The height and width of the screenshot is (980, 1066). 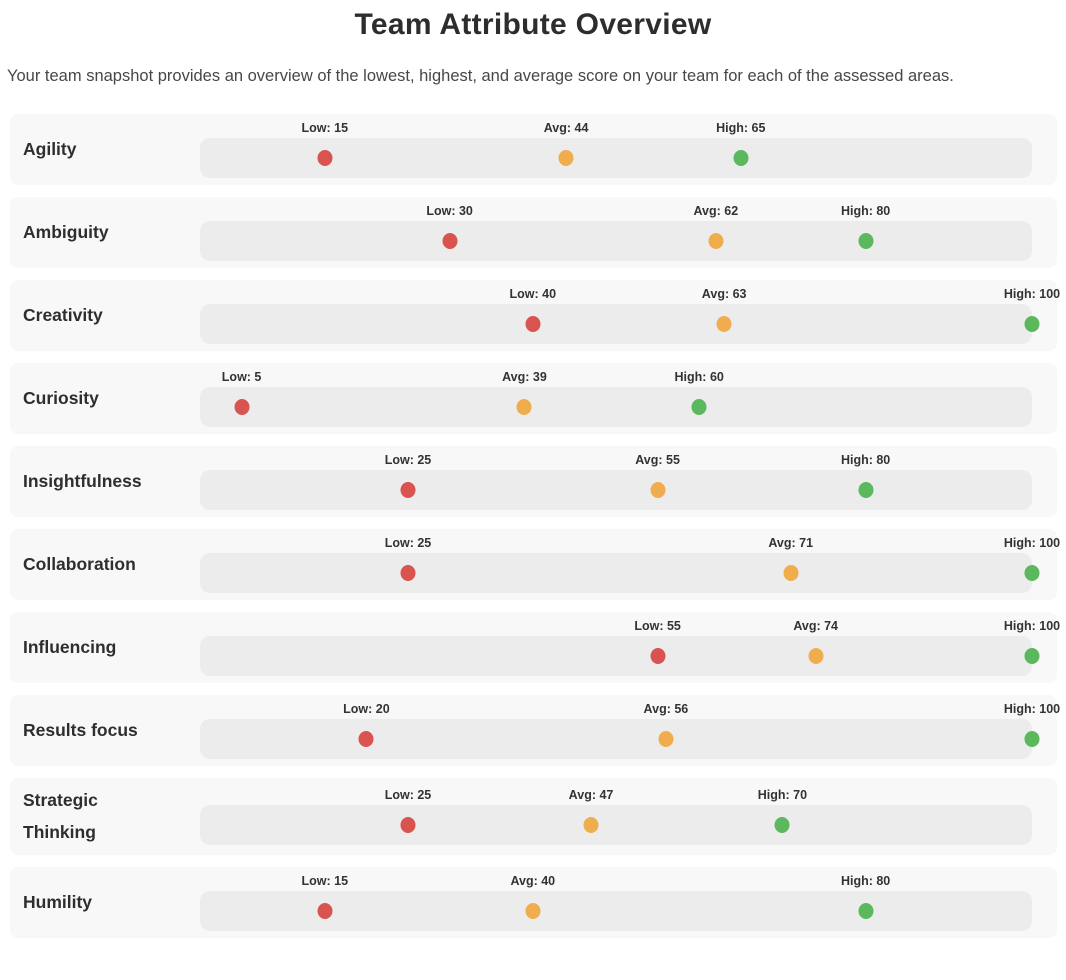 What do you see at coordinates (566, 128) in the screenshot?
I see `avg-score-label: Avg: 44` at bounding box center [566, 128].